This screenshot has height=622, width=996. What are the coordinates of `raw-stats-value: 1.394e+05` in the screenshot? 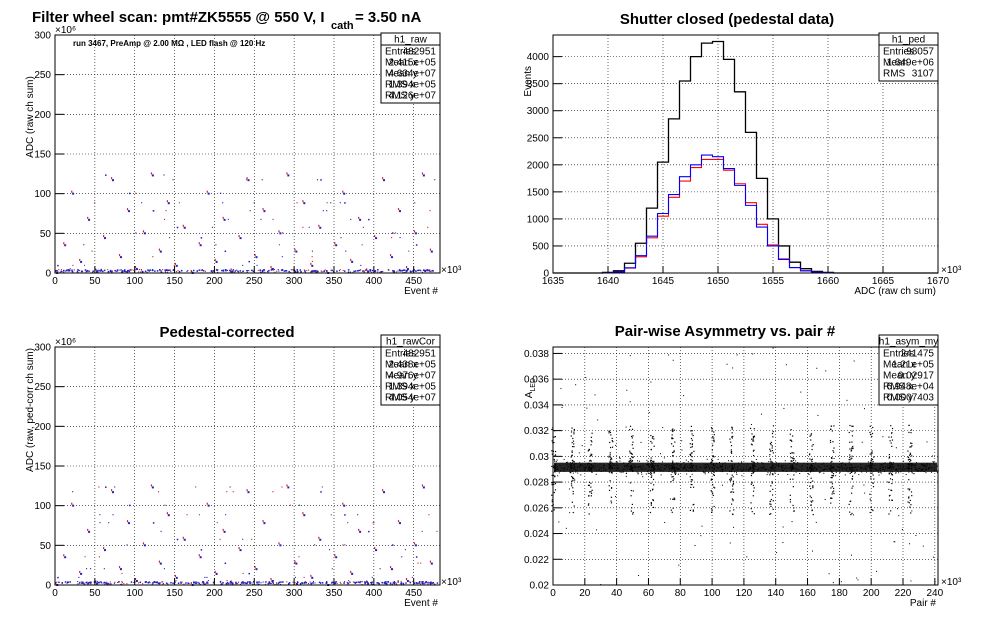 It's located at (412, 85).